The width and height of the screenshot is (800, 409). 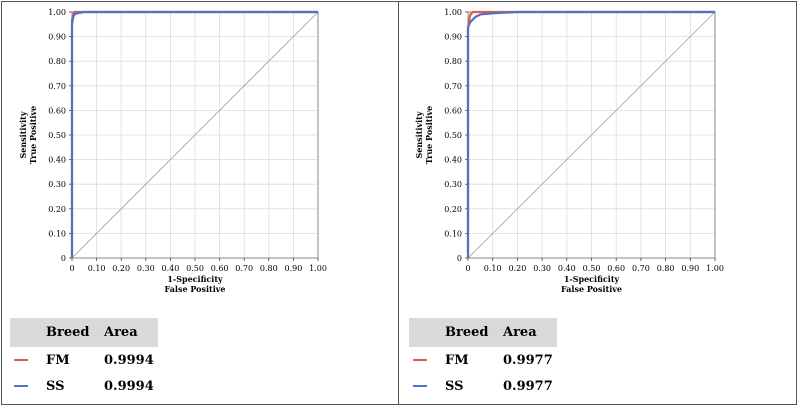 What do you see at coordinates (483, 386) in the screenshot?
I see `legend-row: SS 0.9977` at bounding box center [483, 386].